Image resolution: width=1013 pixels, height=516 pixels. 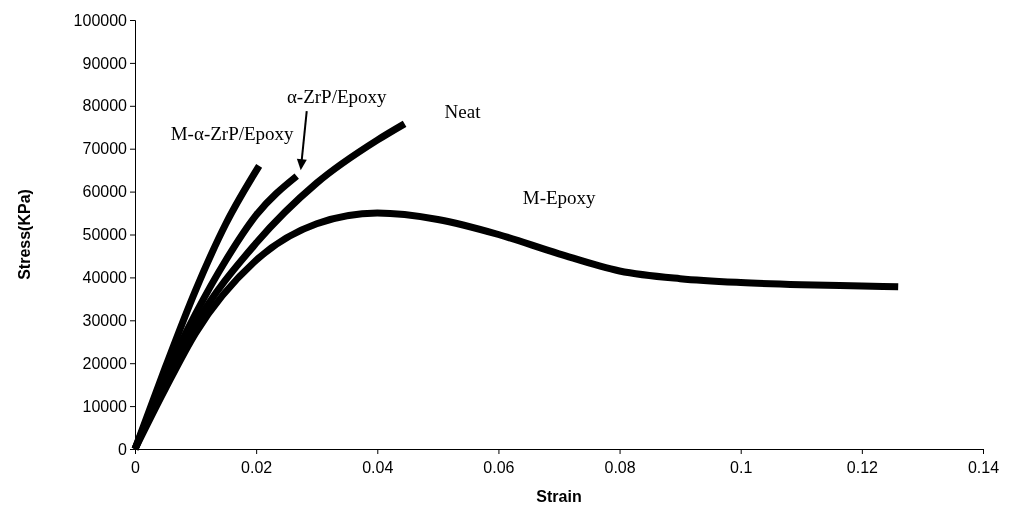 What do you see at coordinates (499, 467) in the screenshot?
I see `x-tick-label: 0.06` at bounding box center [499, 467].